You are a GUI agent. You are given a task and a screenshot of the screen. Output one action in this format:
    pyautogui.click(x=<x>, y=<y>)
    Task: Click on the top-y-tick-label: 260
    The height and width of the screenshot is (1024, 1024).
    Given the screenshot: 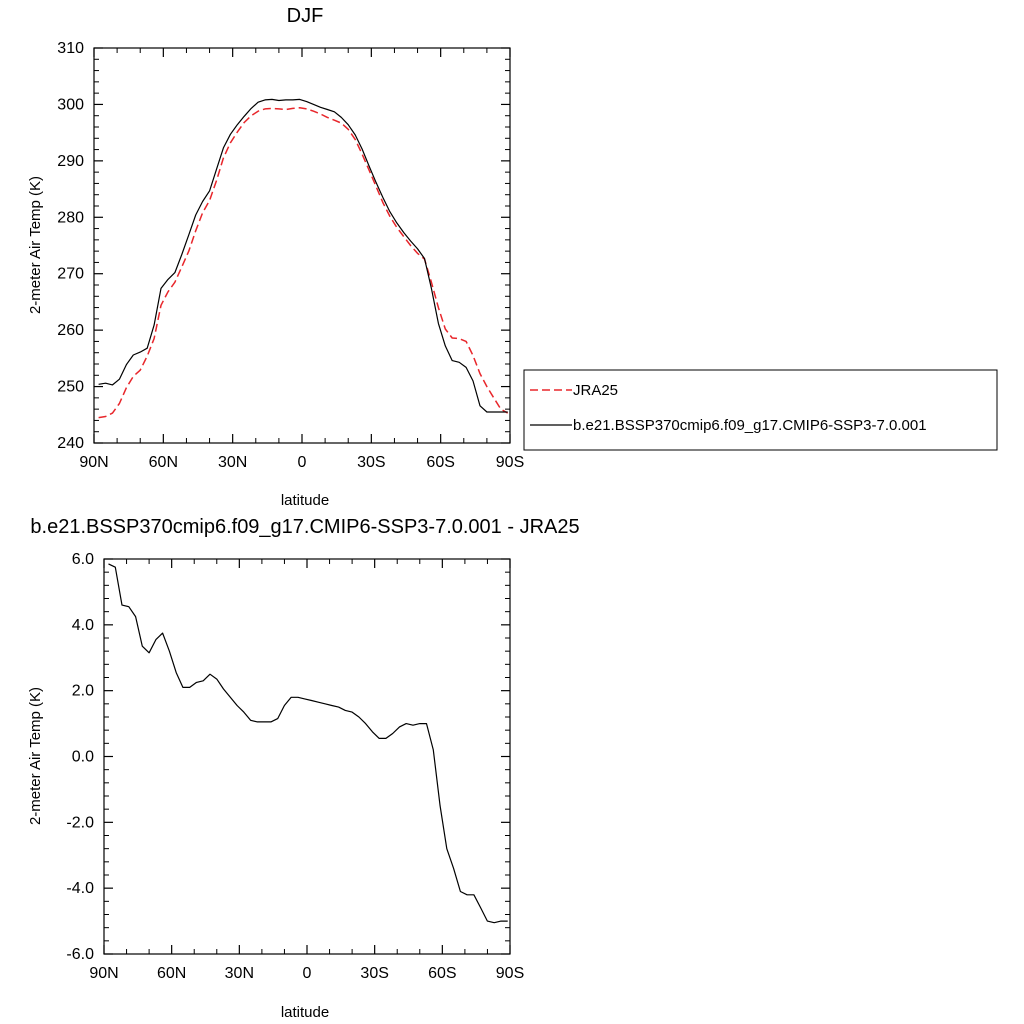 What is the action you would take?
    pyautogui.click(x=70, y=330)
    